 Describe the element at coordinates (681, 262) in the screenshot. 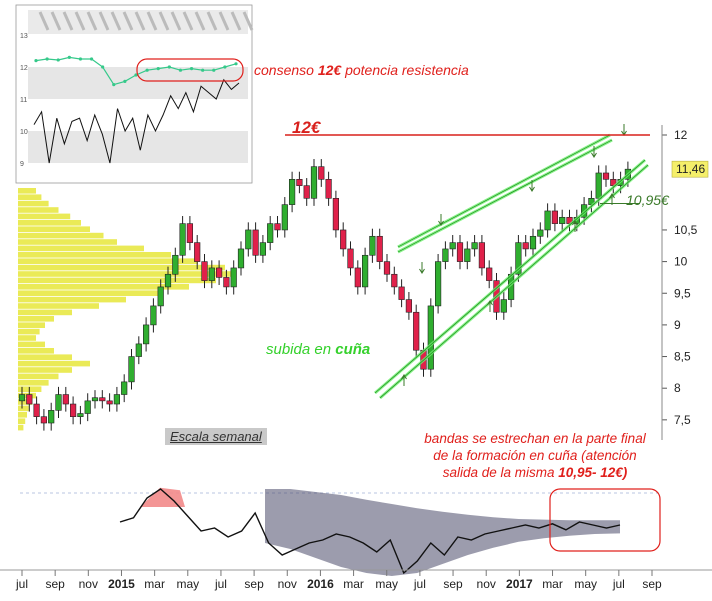

I see `price-tick-label: 10` at that location.